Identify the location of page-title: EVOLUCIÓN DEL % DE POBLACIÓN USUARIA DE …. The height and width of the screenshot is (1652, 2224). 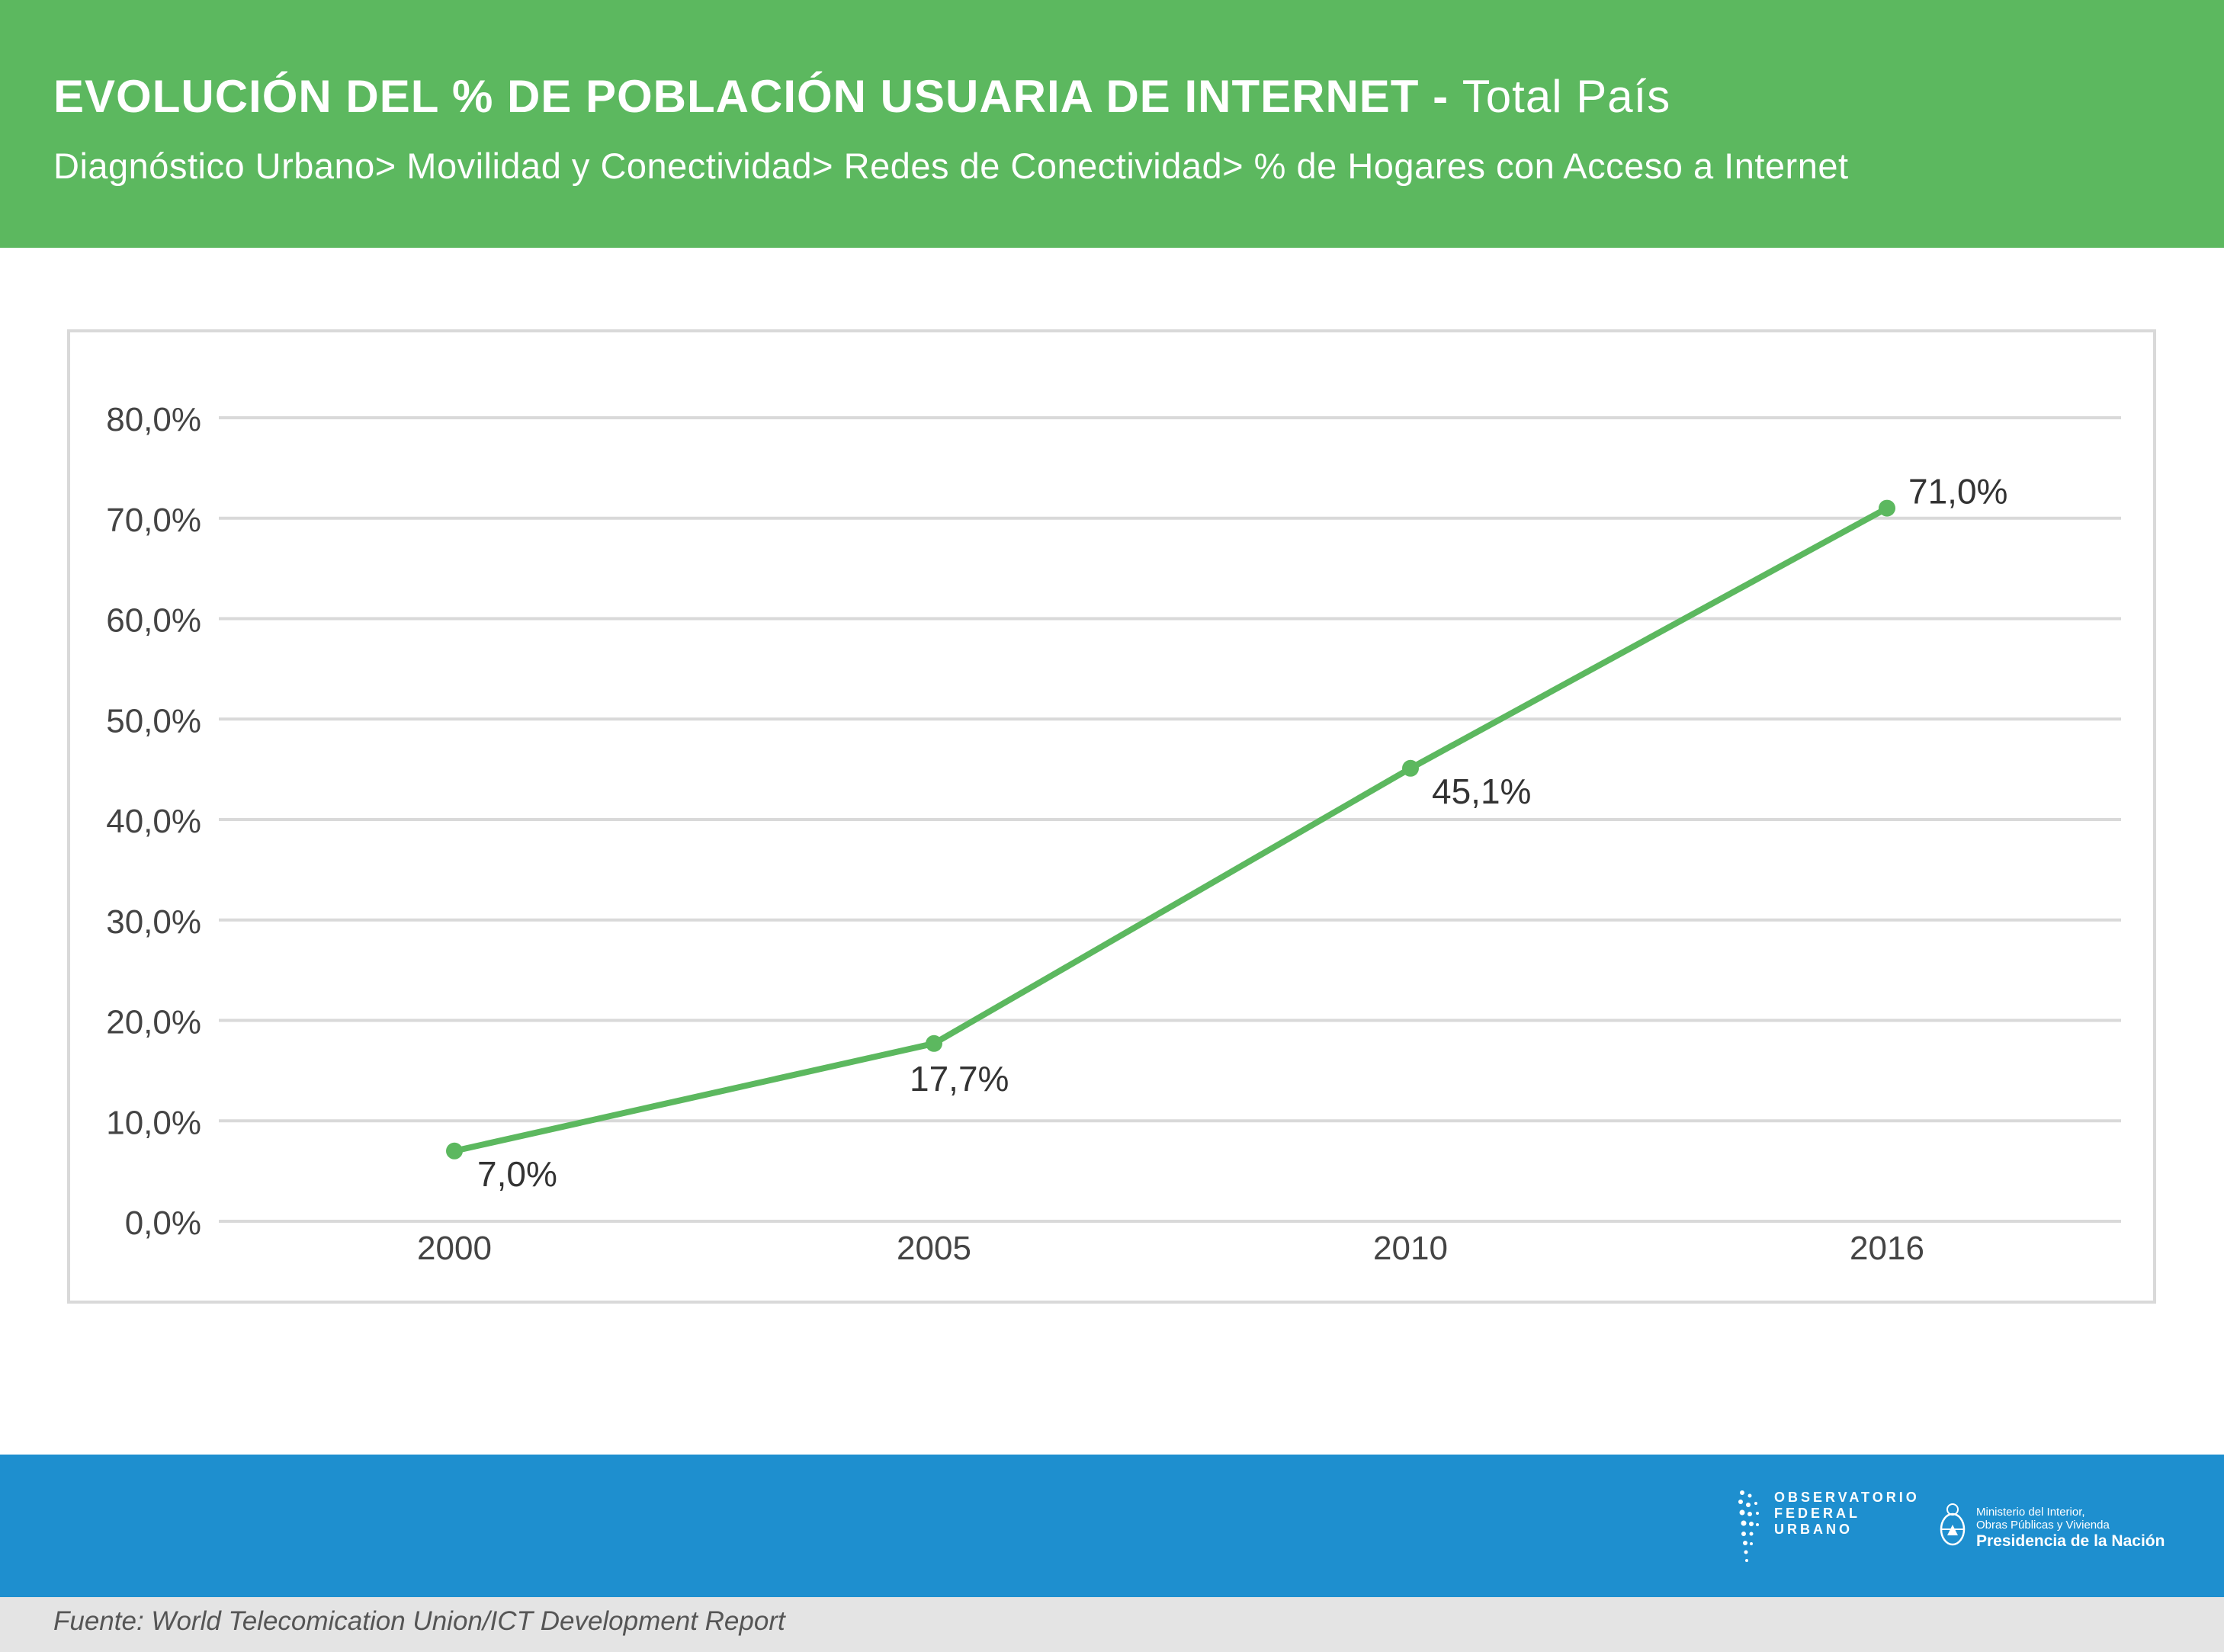
(861, 97).